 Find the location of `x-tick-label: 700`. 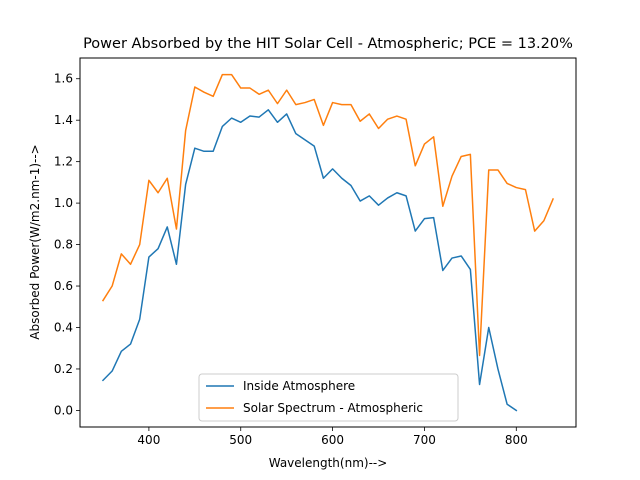

x-tick-label: 700 is located at coordinates (424, 440).